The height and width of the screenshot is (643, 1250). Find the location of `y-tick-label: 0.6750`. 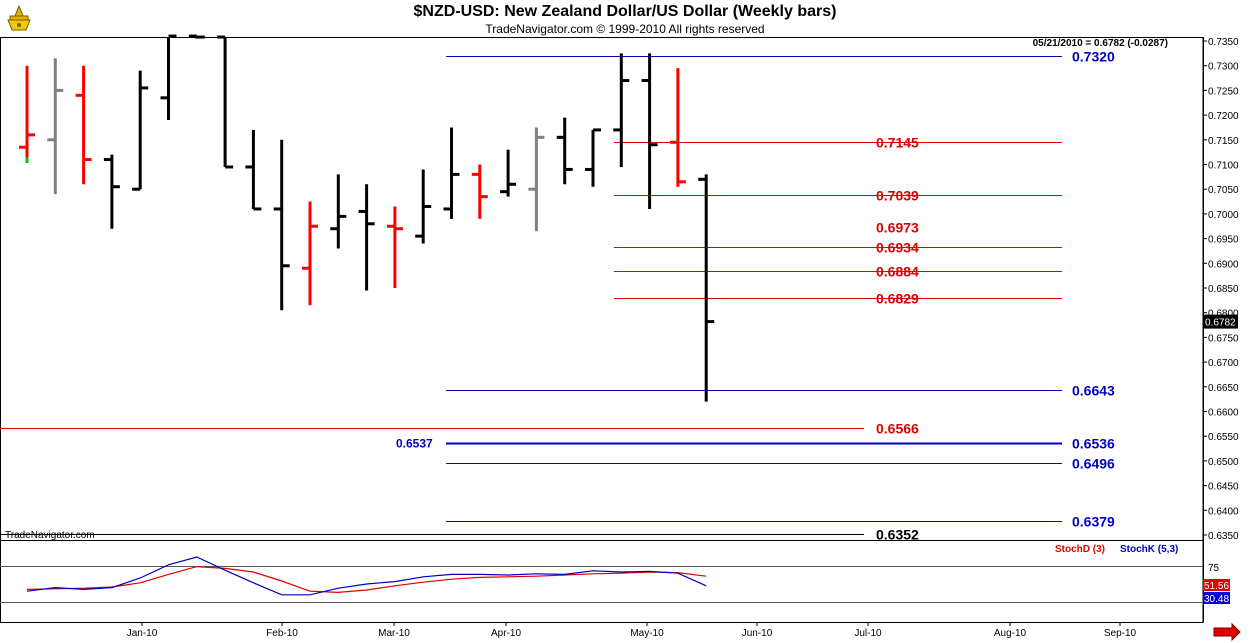

y-tick-label: 0.6750 is located at coordinates (1223, 338).